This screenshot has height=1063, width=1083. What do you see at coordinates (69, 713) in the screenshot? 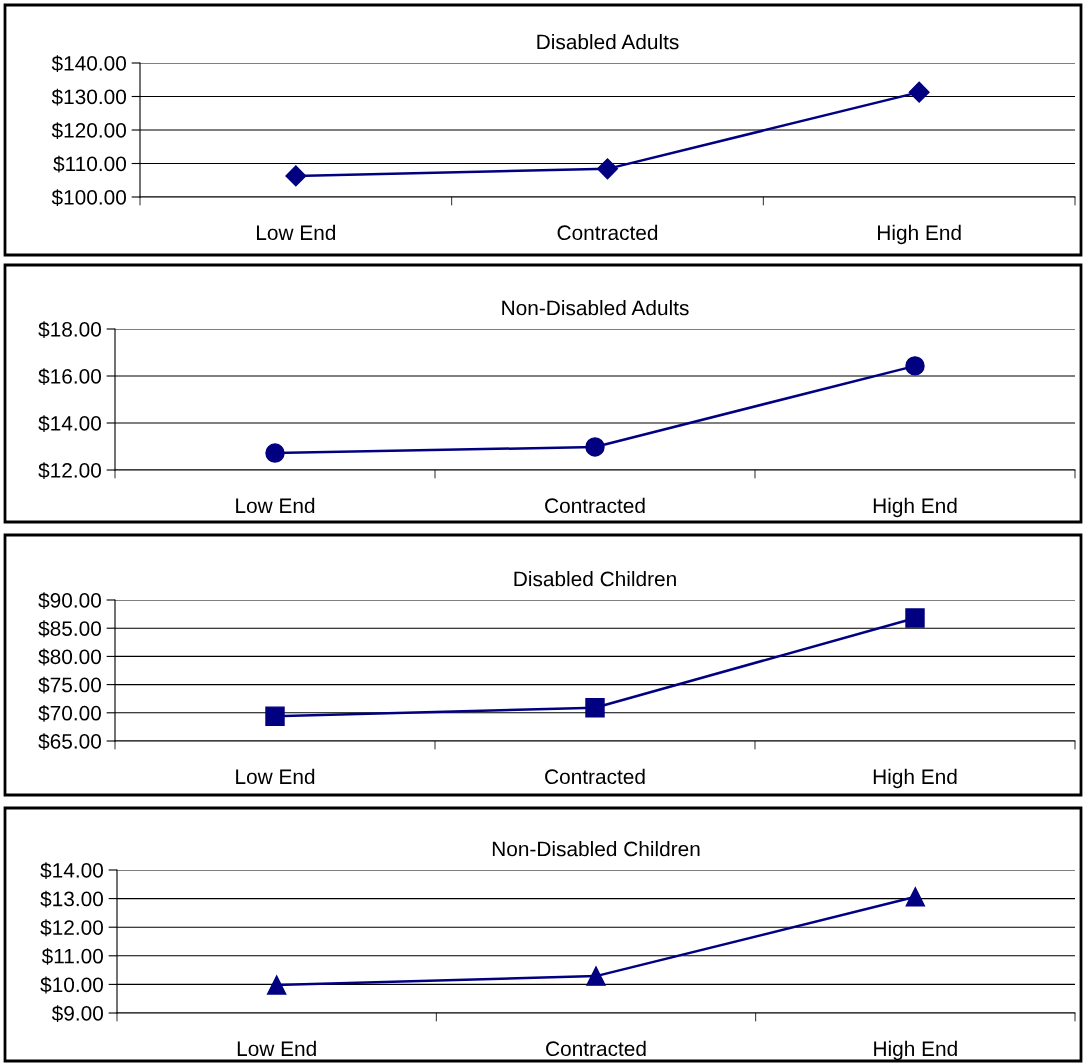
I see `y-tick-label: $70.00` at bounding box center [69, 713].